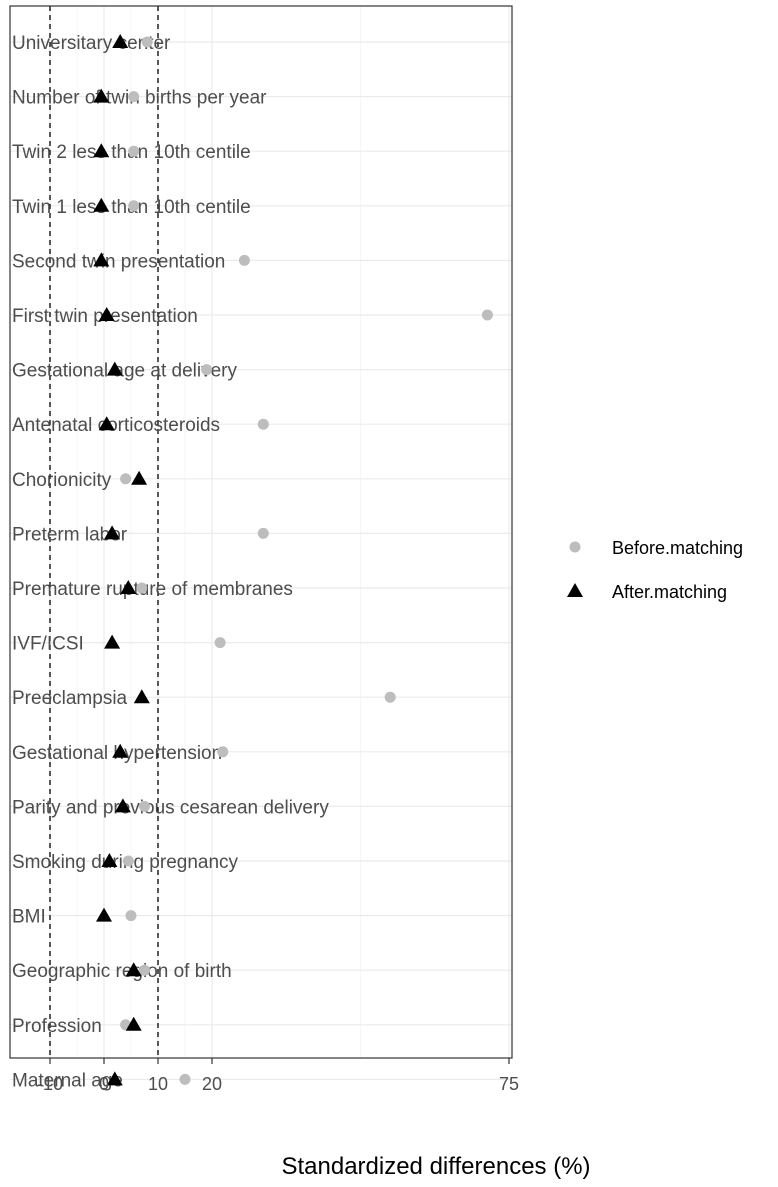 The width and height of the screenshot is (778, 1187). What do you see at coordinates (124, 371) in the screenshot?
I see `category-label: Gestational age at delivery` at bounding box center [124, 371].